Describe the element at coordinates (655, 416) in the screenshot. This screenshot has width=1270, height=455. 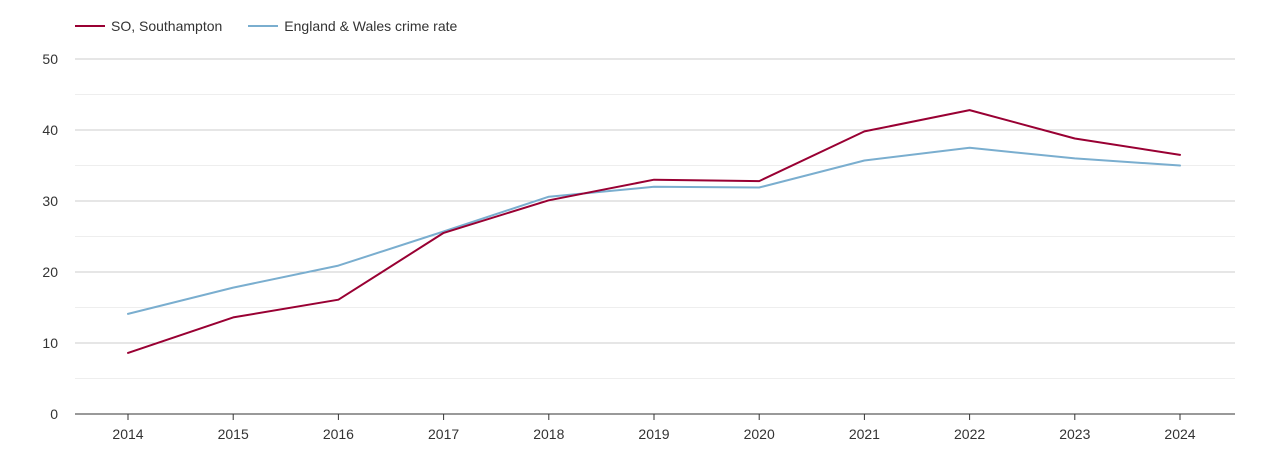
I see `axes` at that location.